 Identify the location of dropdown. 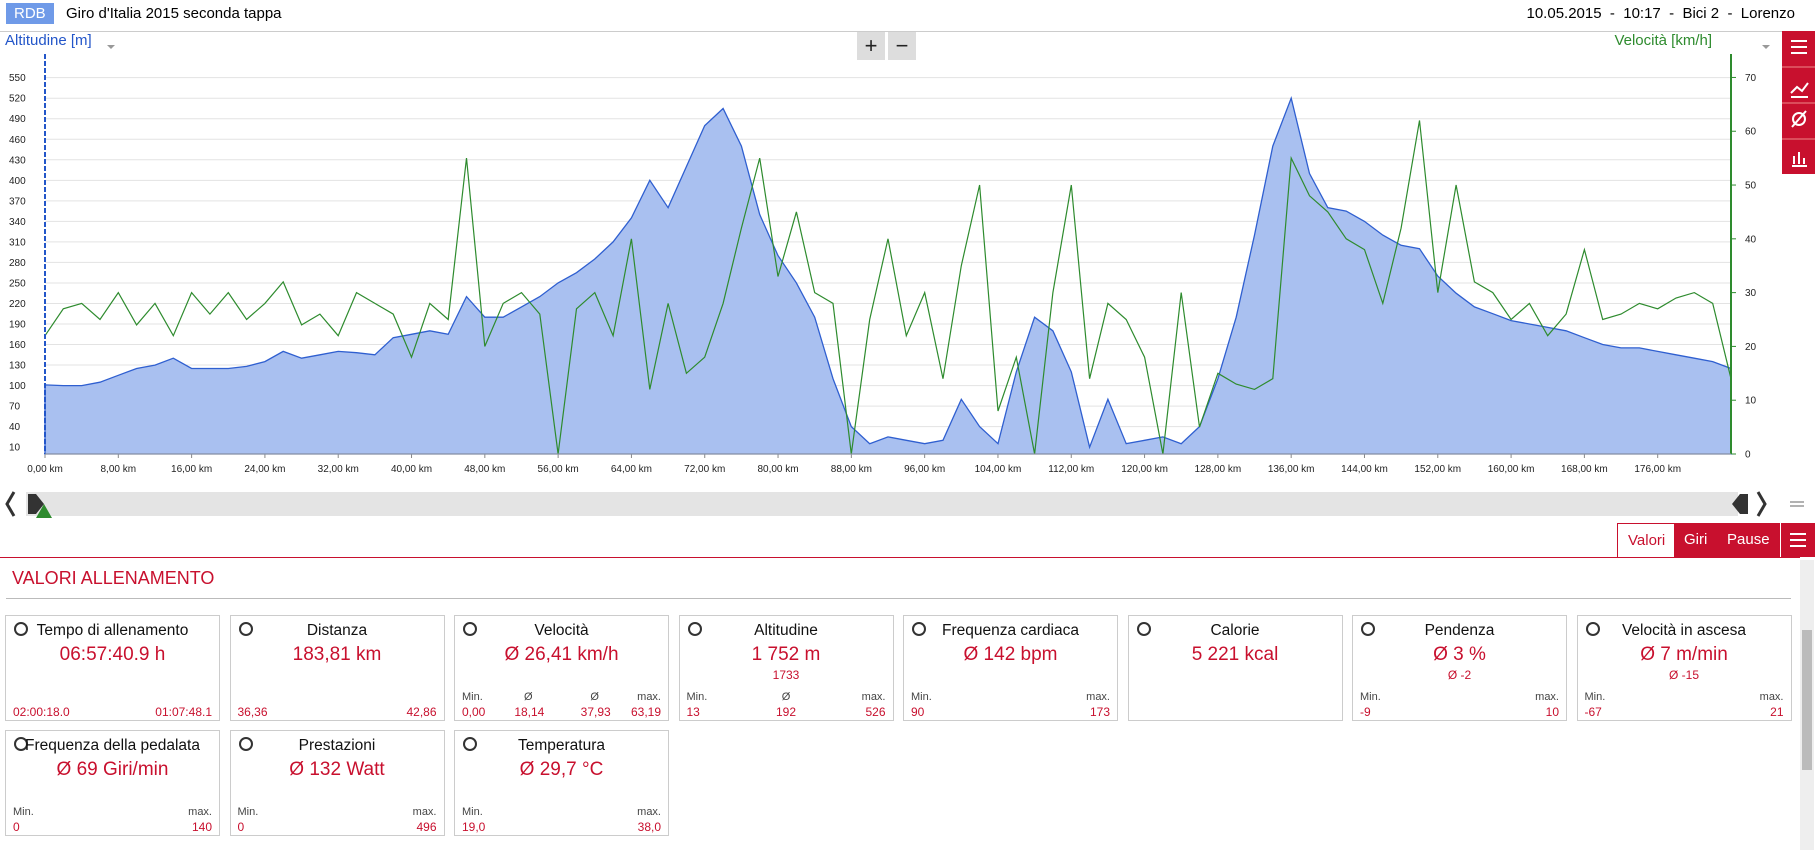
(1766, 47).